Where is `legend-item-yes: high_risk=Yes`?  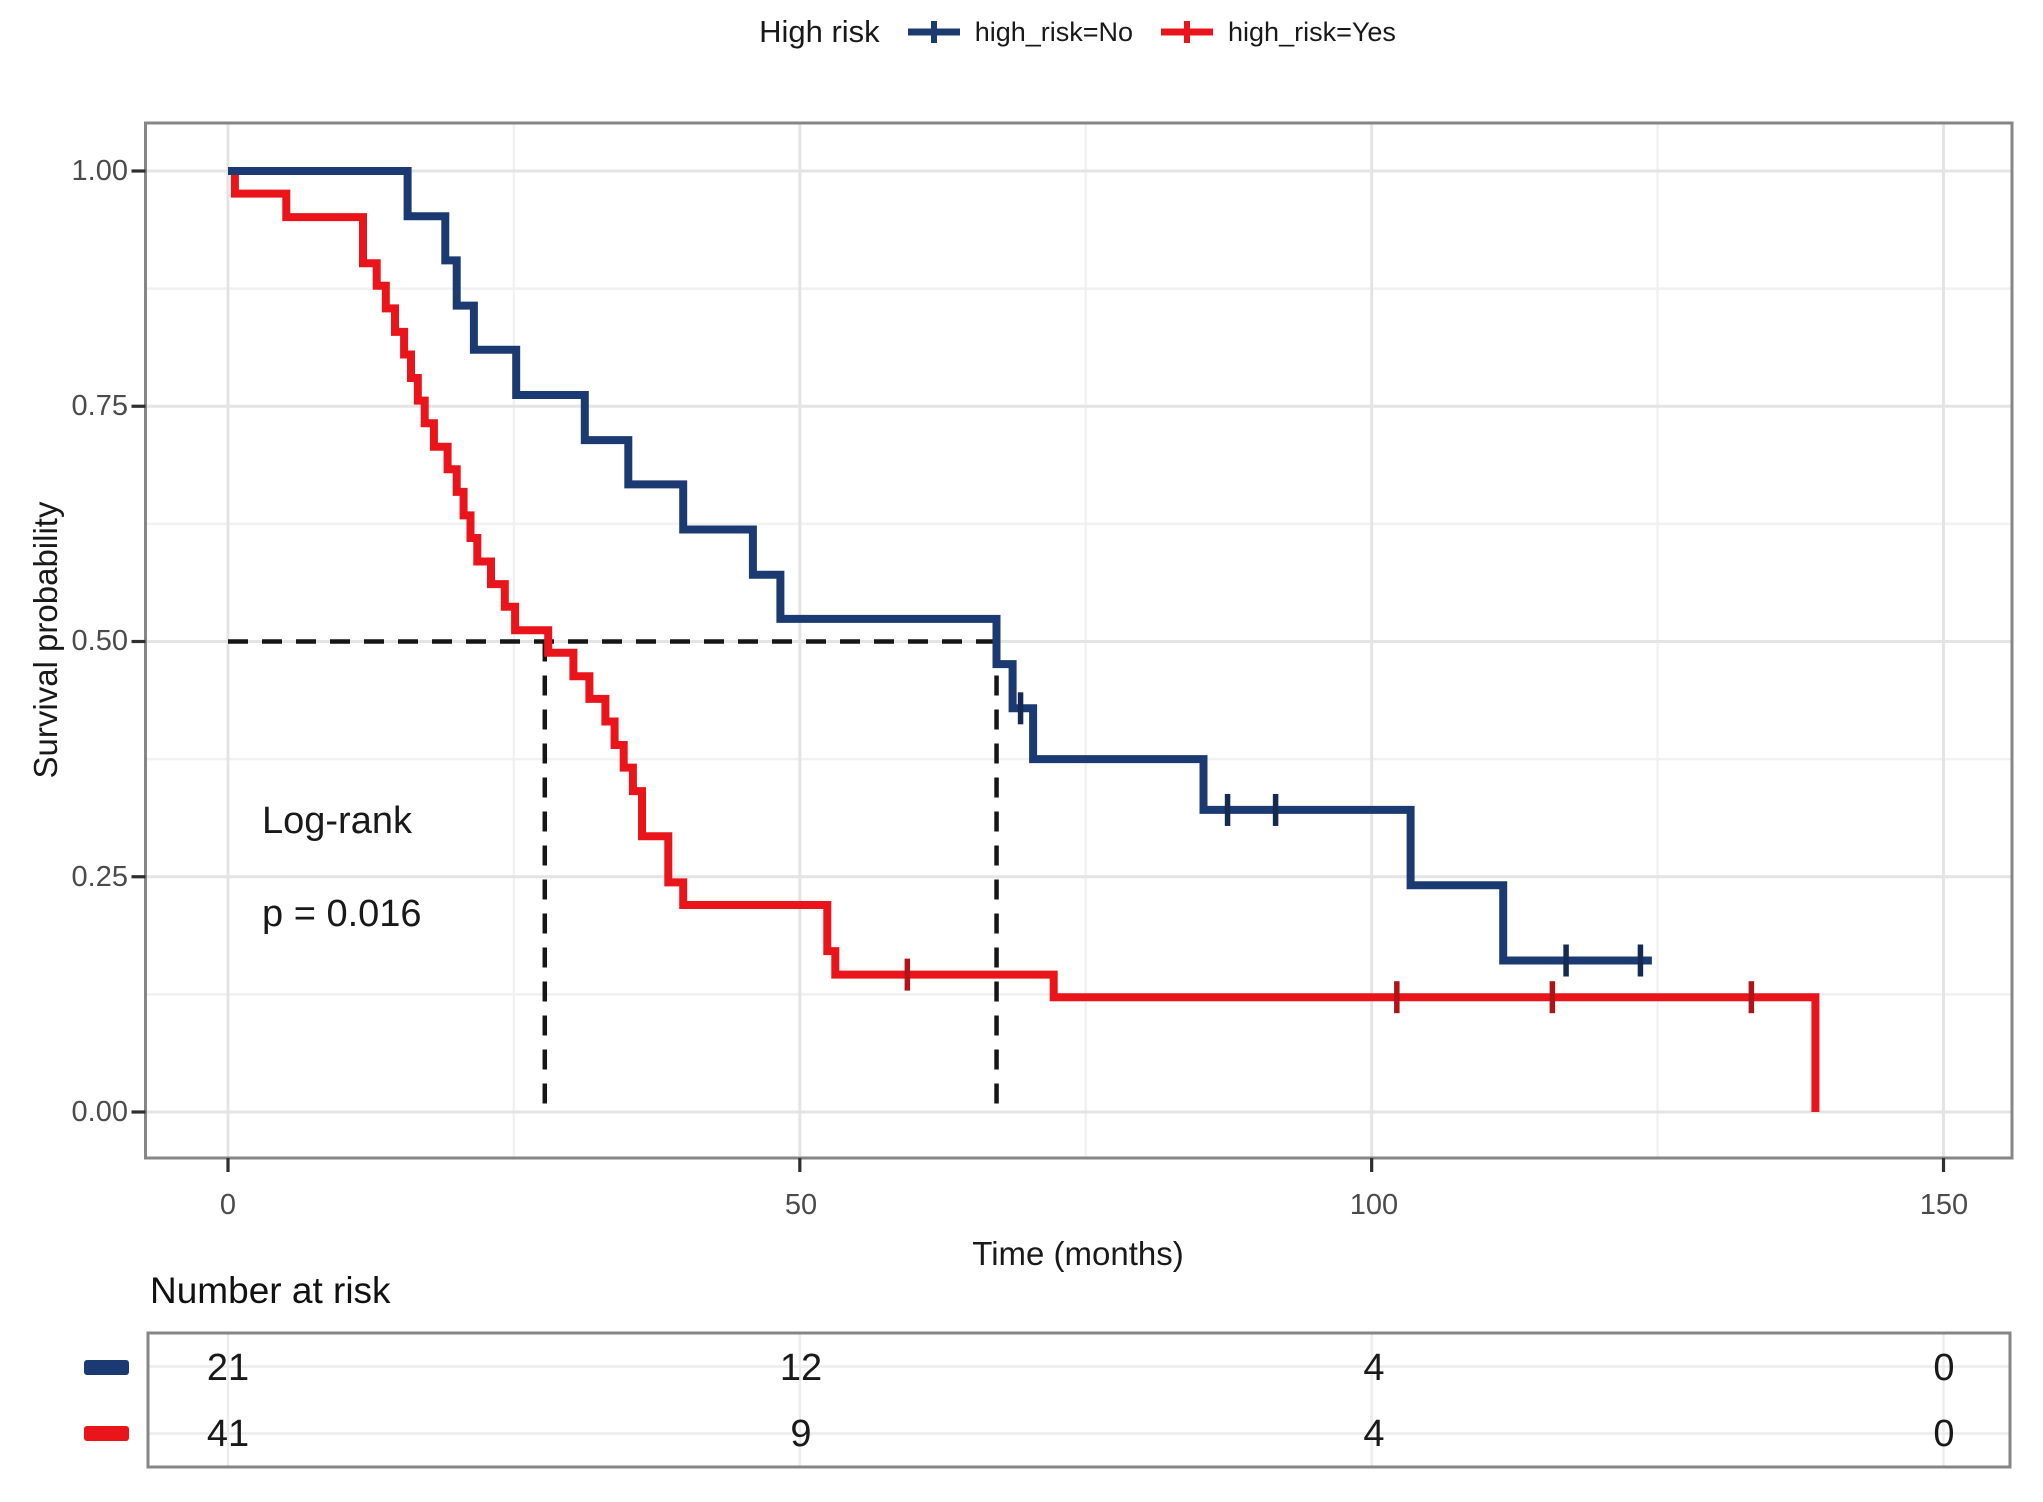 legend-item-yes: high_risk=Yes is located at coordinates (1277, 32).